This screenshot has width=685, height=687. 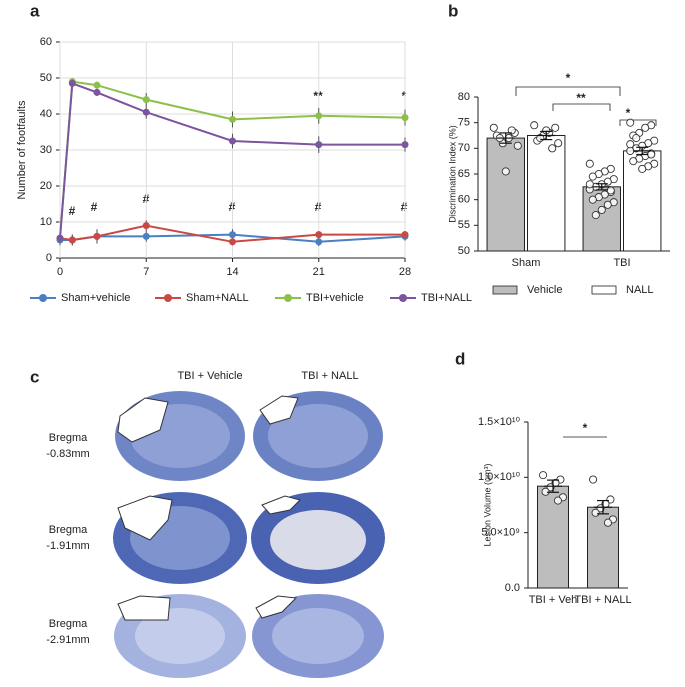 What do you see at coordinates (209, 376) in the screenshot?
I see `column-header: TBI + Vehicle` at bounding box center [209, 376].